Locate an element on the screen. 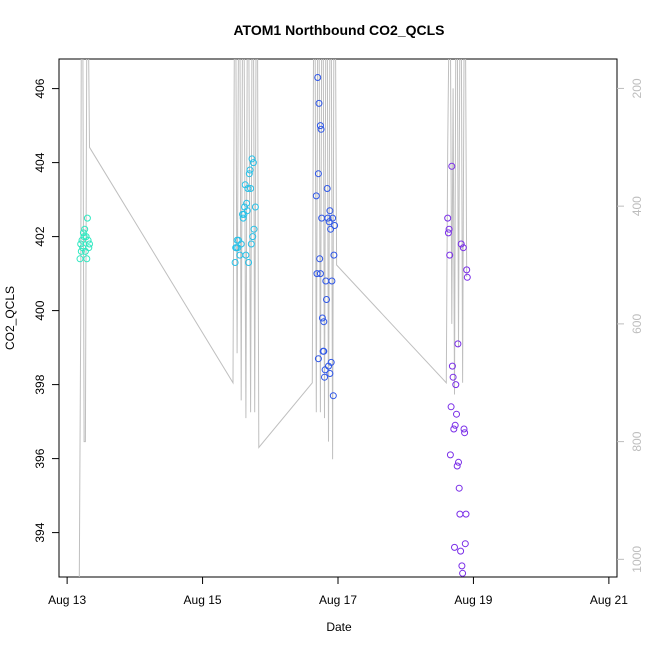 This screenshot has height=650, width=650. right-tick-label: 400 is located at coordinates (637, 206).